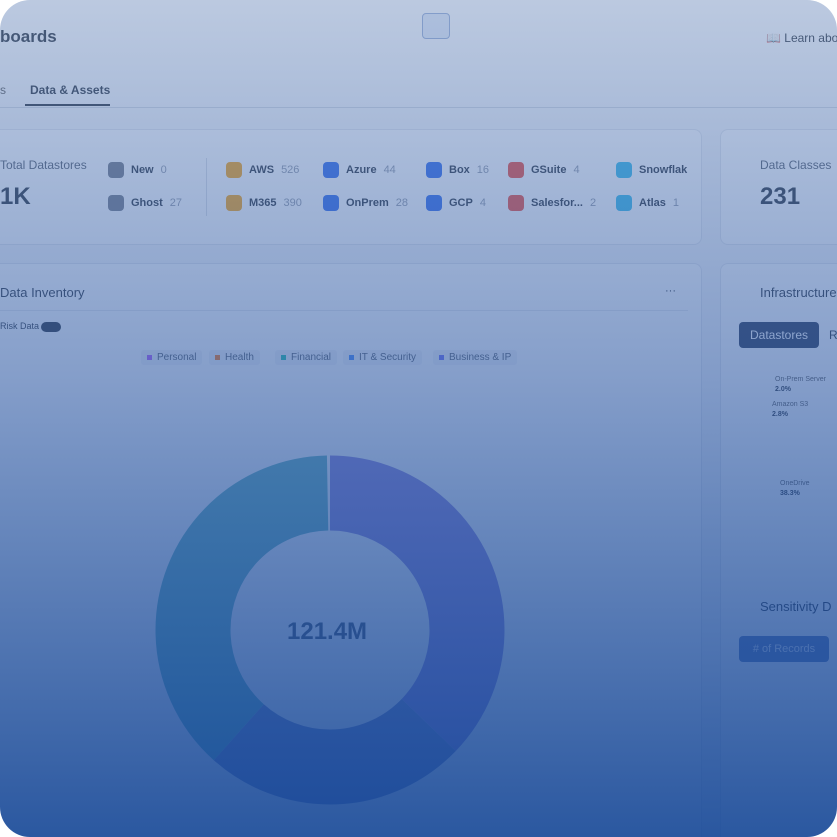 This screenshot has width=837, height=837. Describe the element at coordinates (779, 335) in the screenshot. I see `tab-button: Datastores` at that location.